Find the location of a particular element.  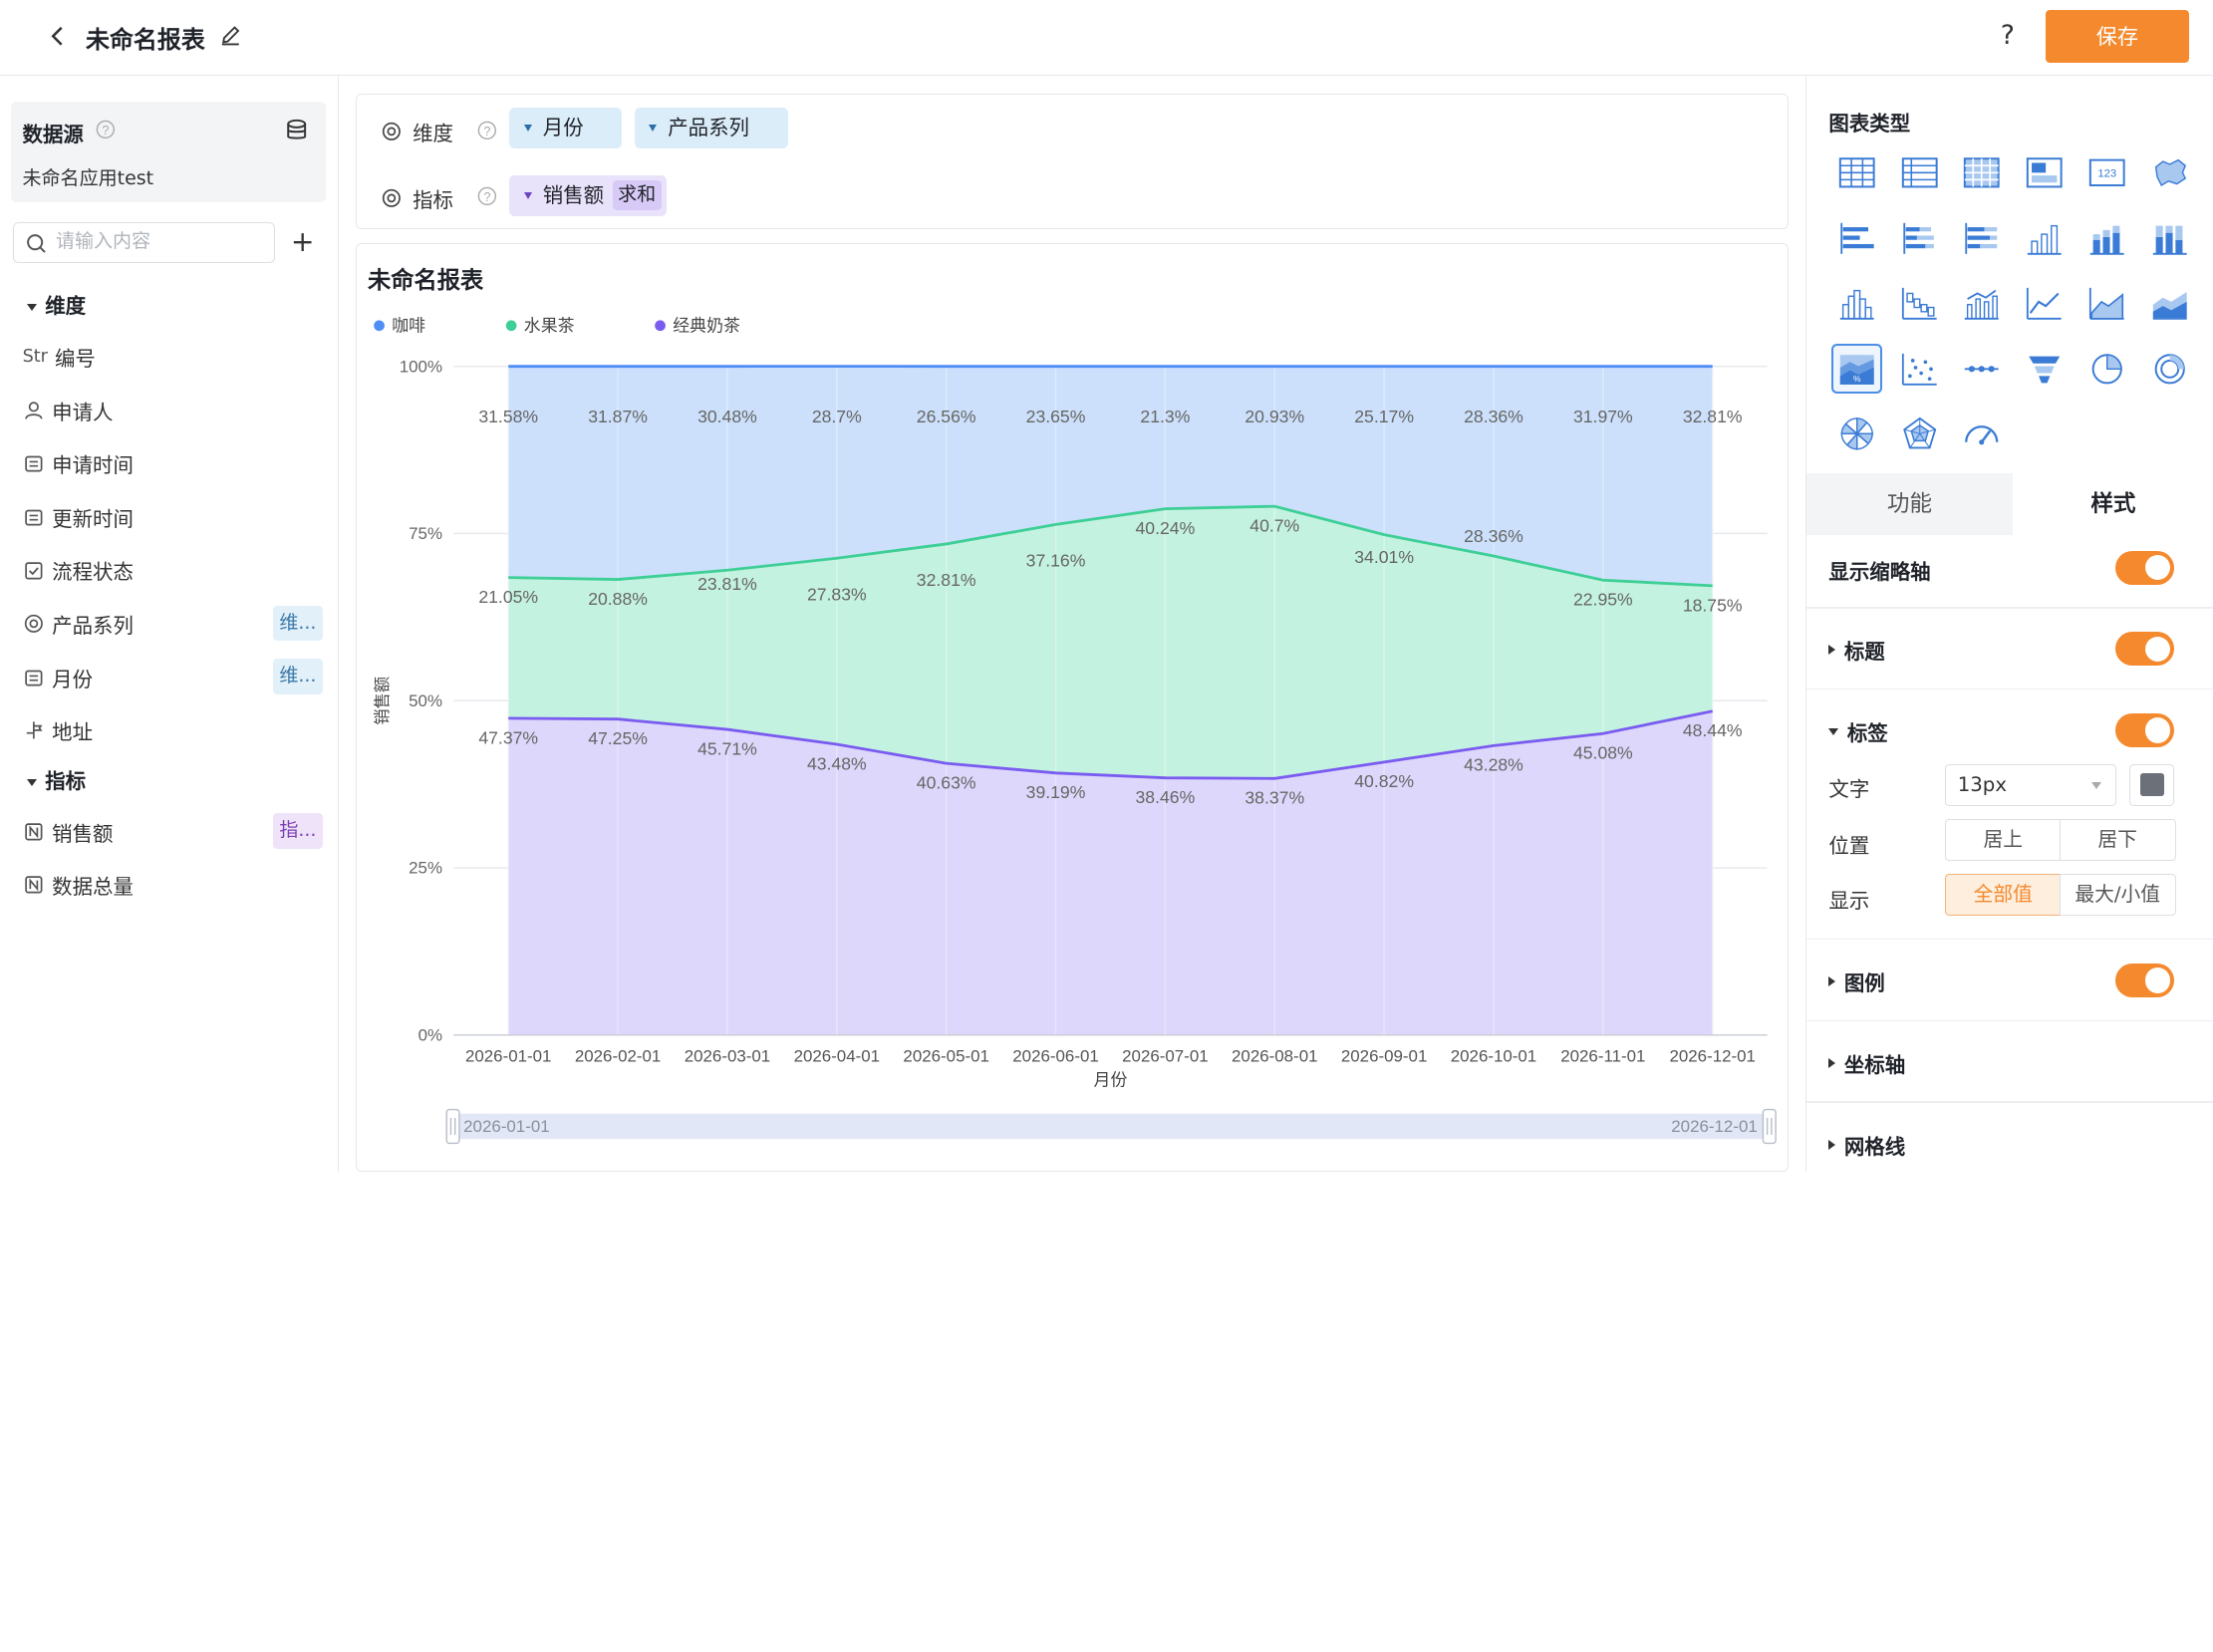

database-switch-icon is located at coordinates (296, 130).